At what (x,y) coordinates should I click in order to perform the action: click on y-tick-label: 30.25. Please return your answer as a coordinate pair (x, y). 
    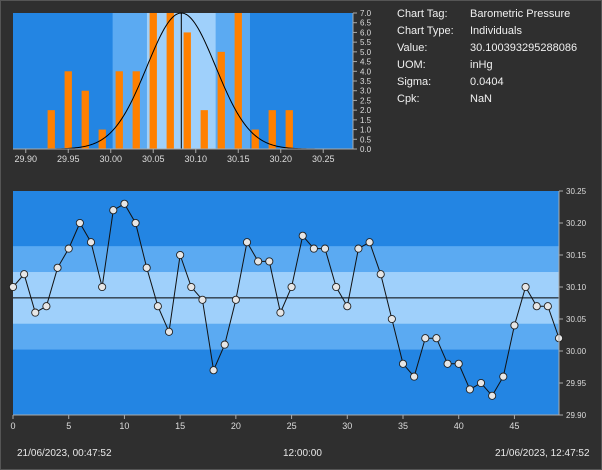
    Looking at the image, I should click on (576, 191).